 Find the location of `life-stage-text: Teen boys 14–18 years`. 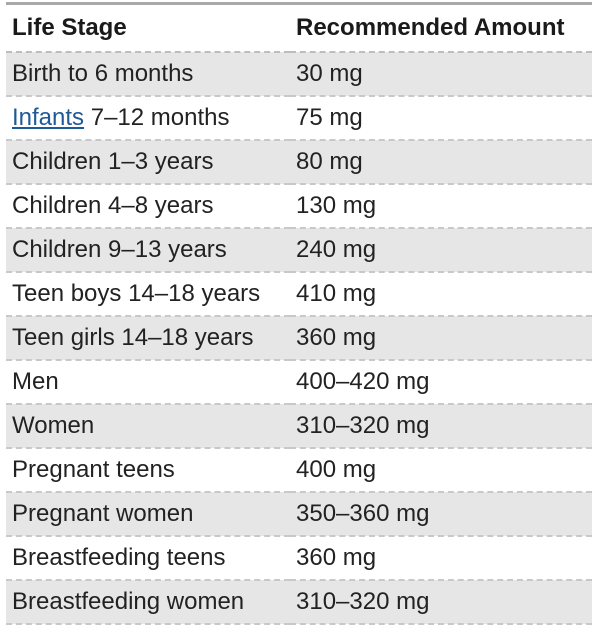

life-stage-text: Teen boys 14–18 years is located at coordinates (136, 293).